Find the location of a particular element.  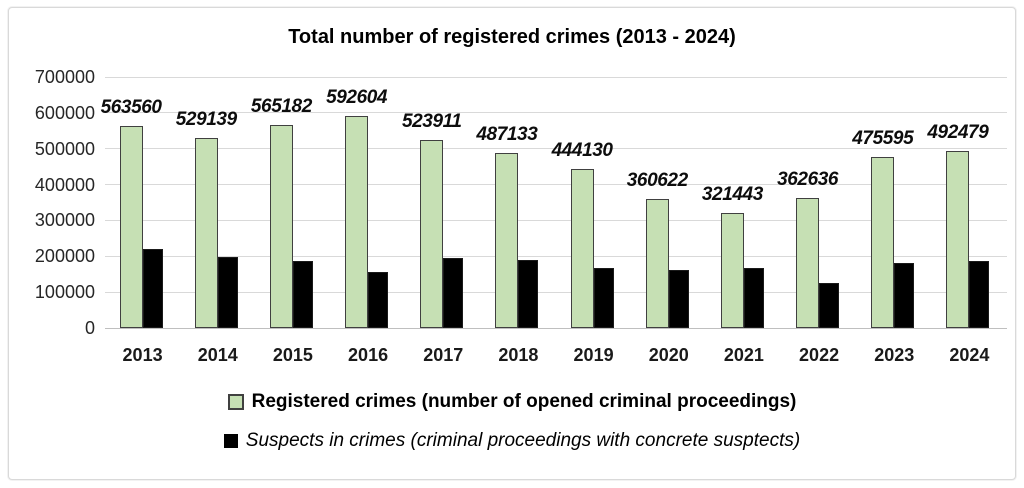

data-label-registered-crimes-2024: 492479 is located at coordinates (958, 133).